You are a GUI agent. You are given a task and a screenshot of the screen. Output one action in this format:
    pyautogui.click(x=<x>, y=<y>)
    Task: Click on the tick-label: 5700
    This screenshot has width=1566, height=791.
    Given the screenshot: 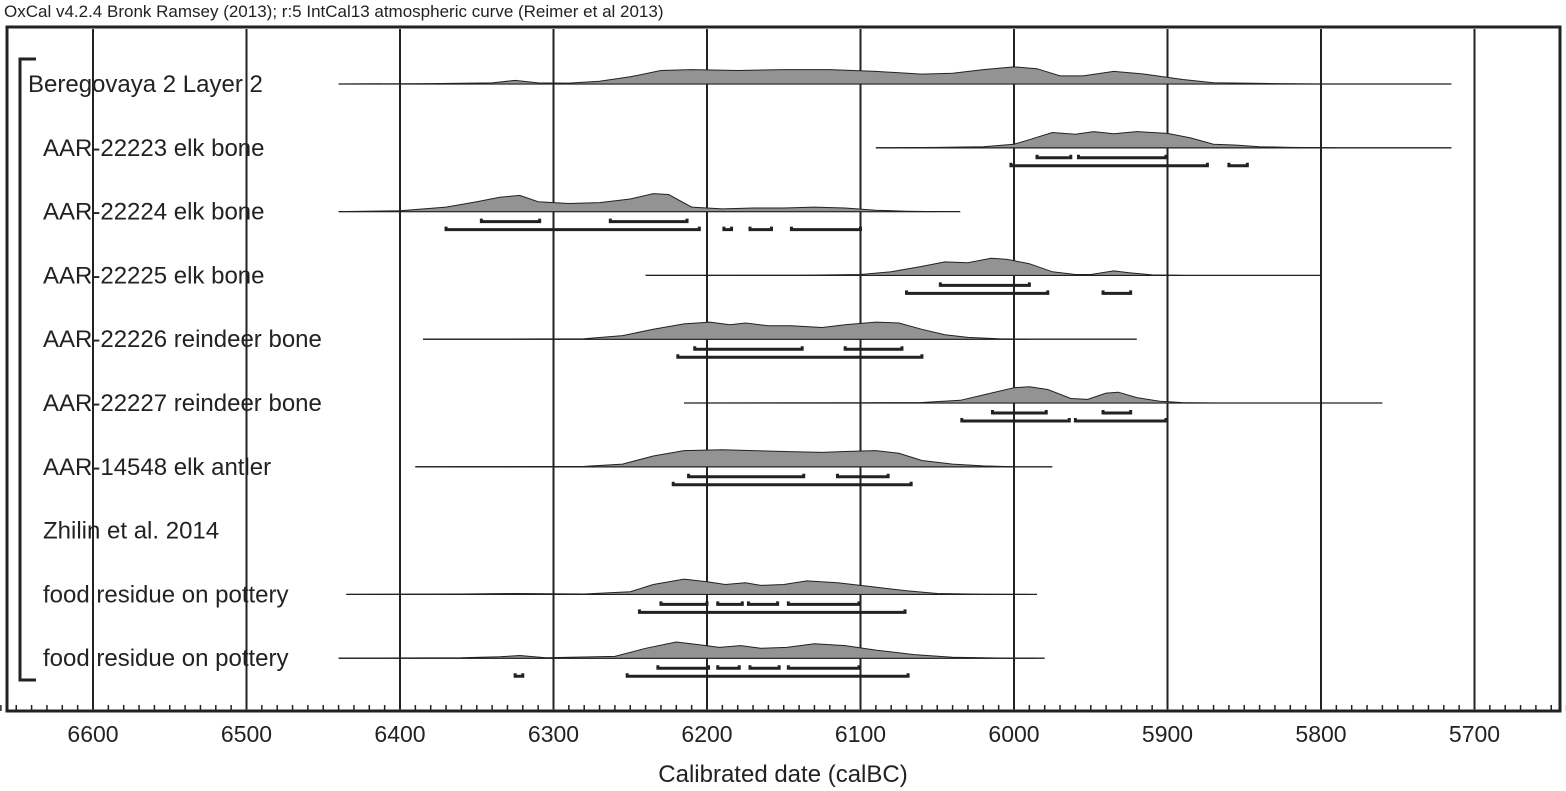 What is the action you would take?
    pyautogui.click(x=1474, y=734)
    